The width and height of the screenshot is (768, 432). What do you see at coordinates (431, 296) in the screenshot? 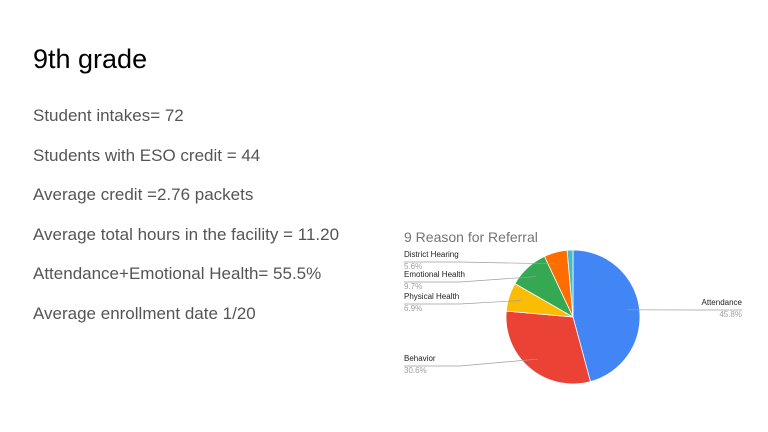
I see `slice-label: Physical Health` at bounding box center [431, 296].